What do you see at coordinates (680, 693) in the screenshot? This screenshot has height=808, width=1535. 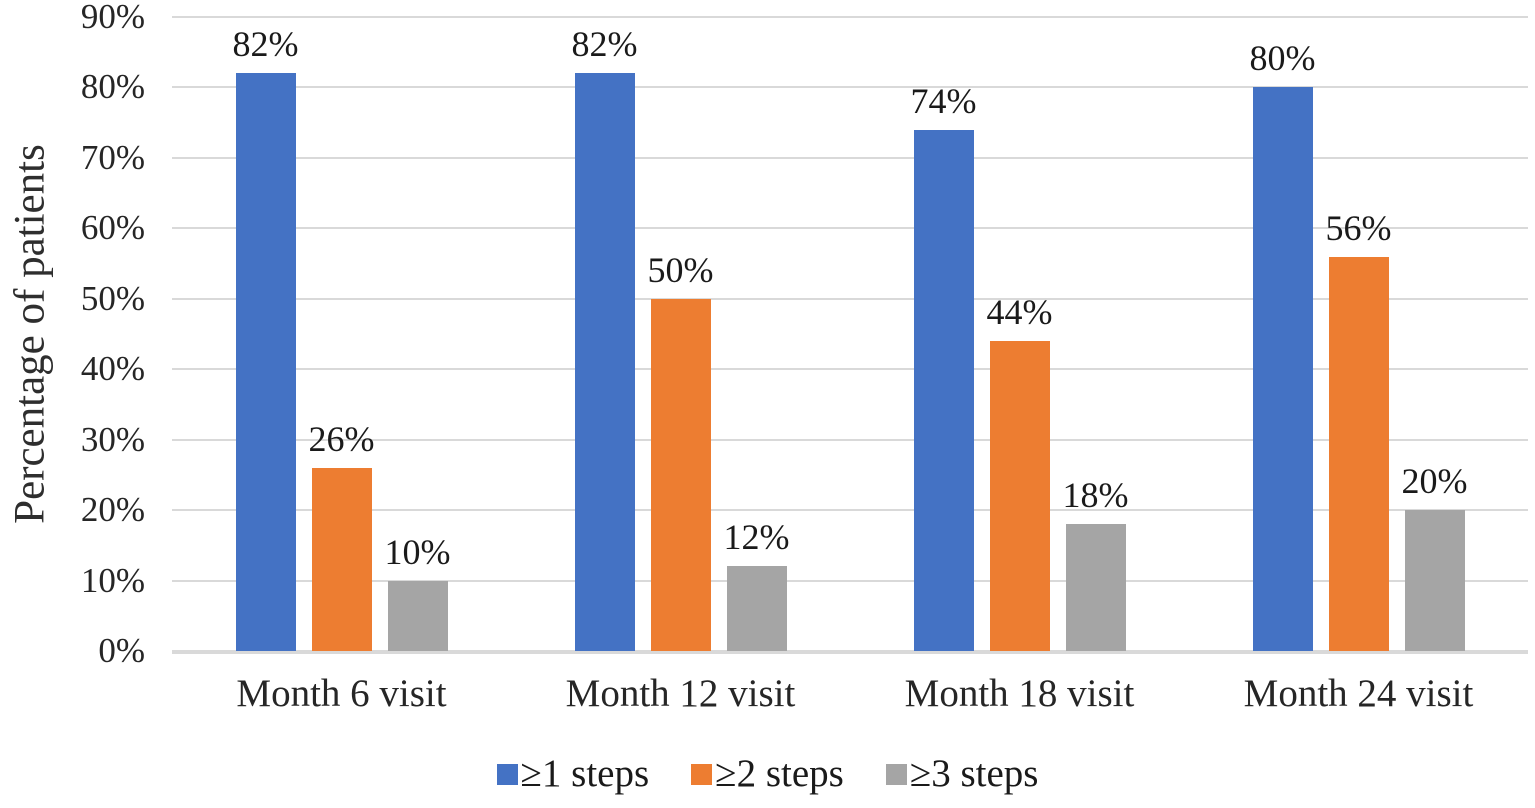 I see `x-axis-category-label: Month 12 visit` at bounding box center [680, 693].